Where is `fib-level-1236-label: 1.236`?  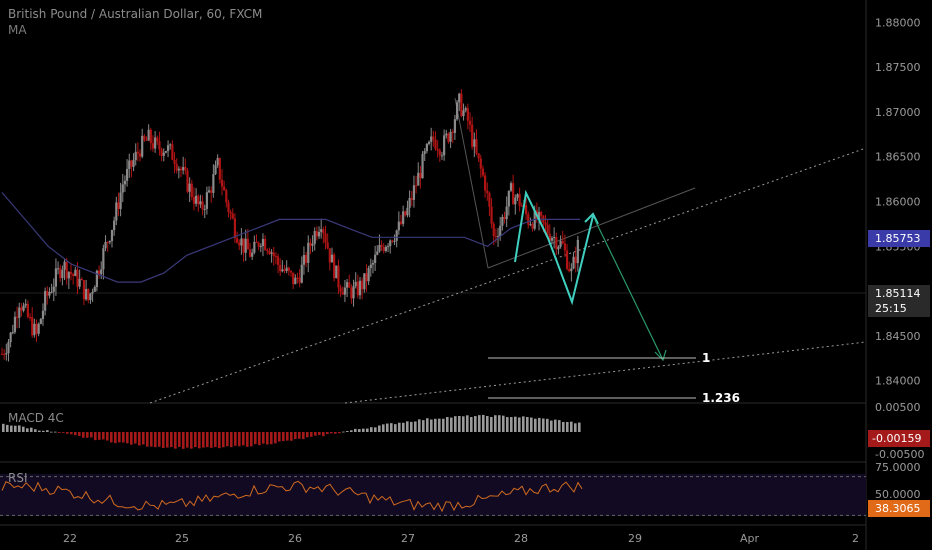 fib-level-1236-label: 1.236 is located at coordinates (721, 398).